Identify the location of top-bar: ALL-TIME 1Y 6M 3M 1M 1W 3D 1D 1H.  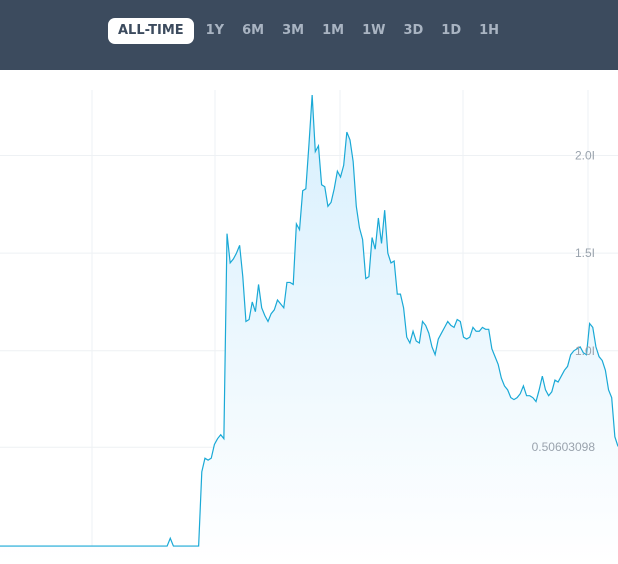
(309, 35).